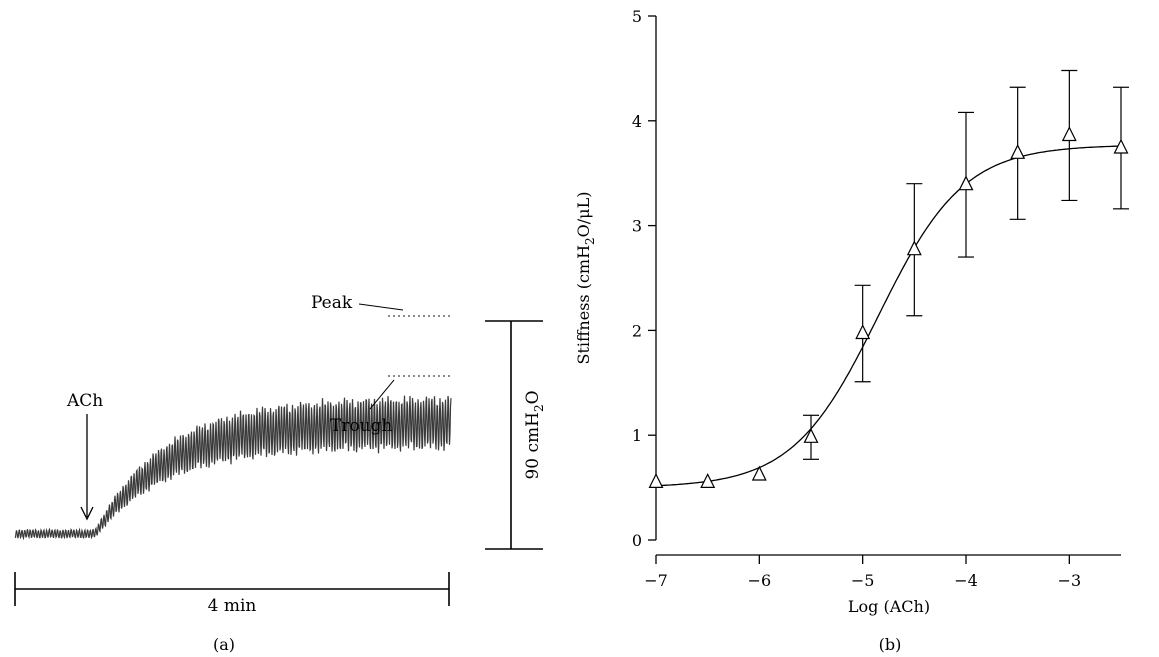 The width and height of the screenshot is (1159, 657). I want to click on y-tick-label: 2, so click(637, 330).